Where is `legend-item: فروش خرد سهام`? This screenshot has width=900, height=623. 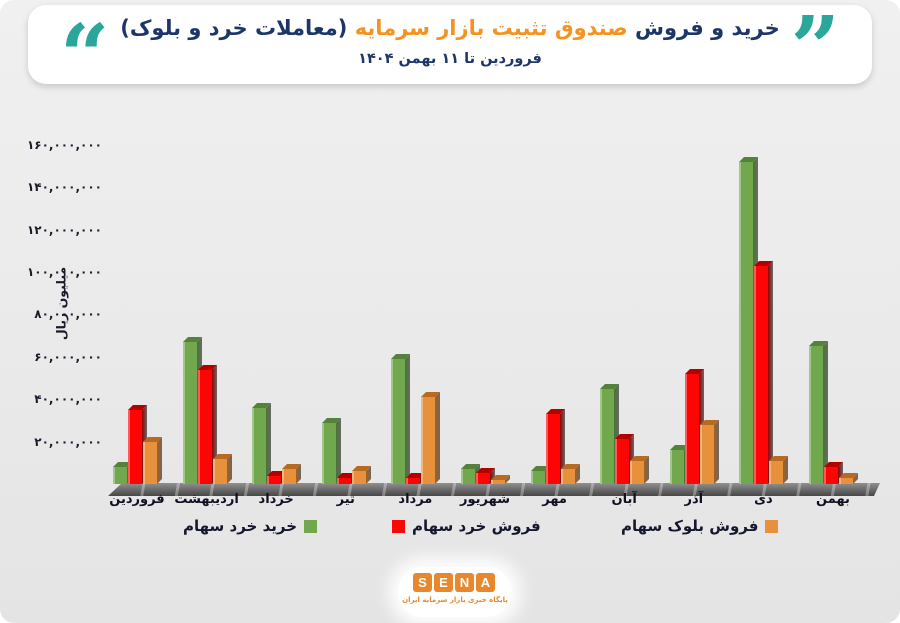 legend-item: فروش خرد سهام is located at coordinates (466, 526).